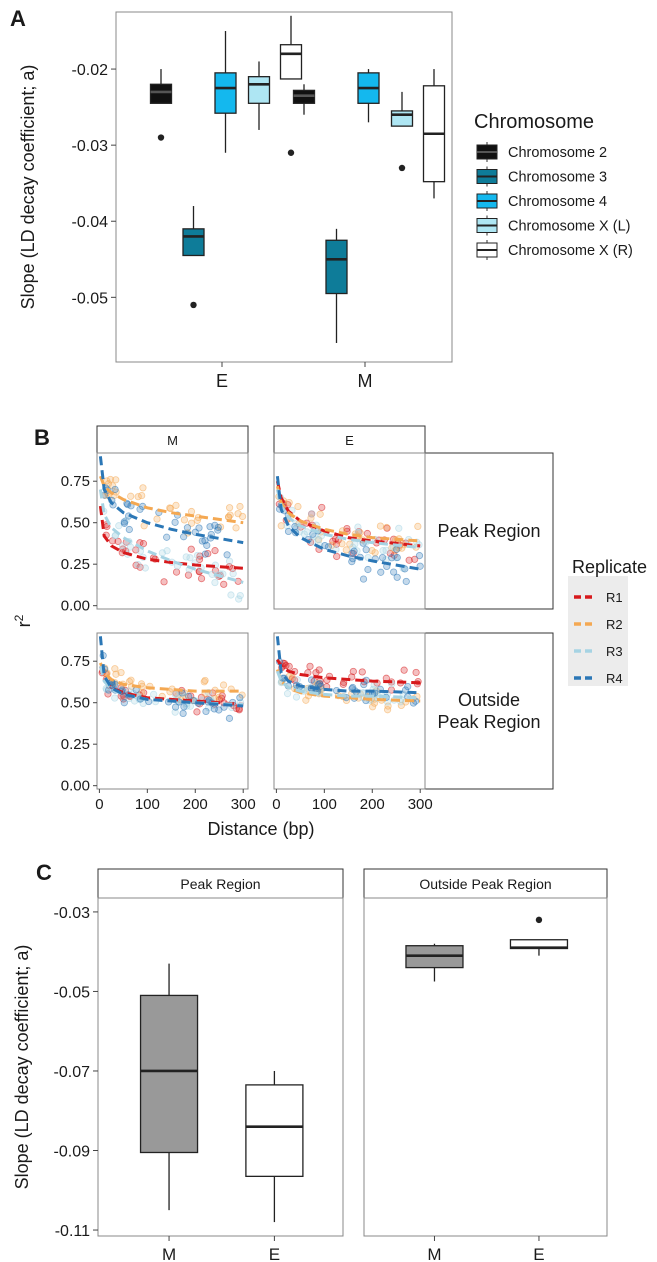 Image resolution: width=657 pixels, height=1262 pixels. I want to click on a-y-tick-label: -0.05, so click(90, 298).